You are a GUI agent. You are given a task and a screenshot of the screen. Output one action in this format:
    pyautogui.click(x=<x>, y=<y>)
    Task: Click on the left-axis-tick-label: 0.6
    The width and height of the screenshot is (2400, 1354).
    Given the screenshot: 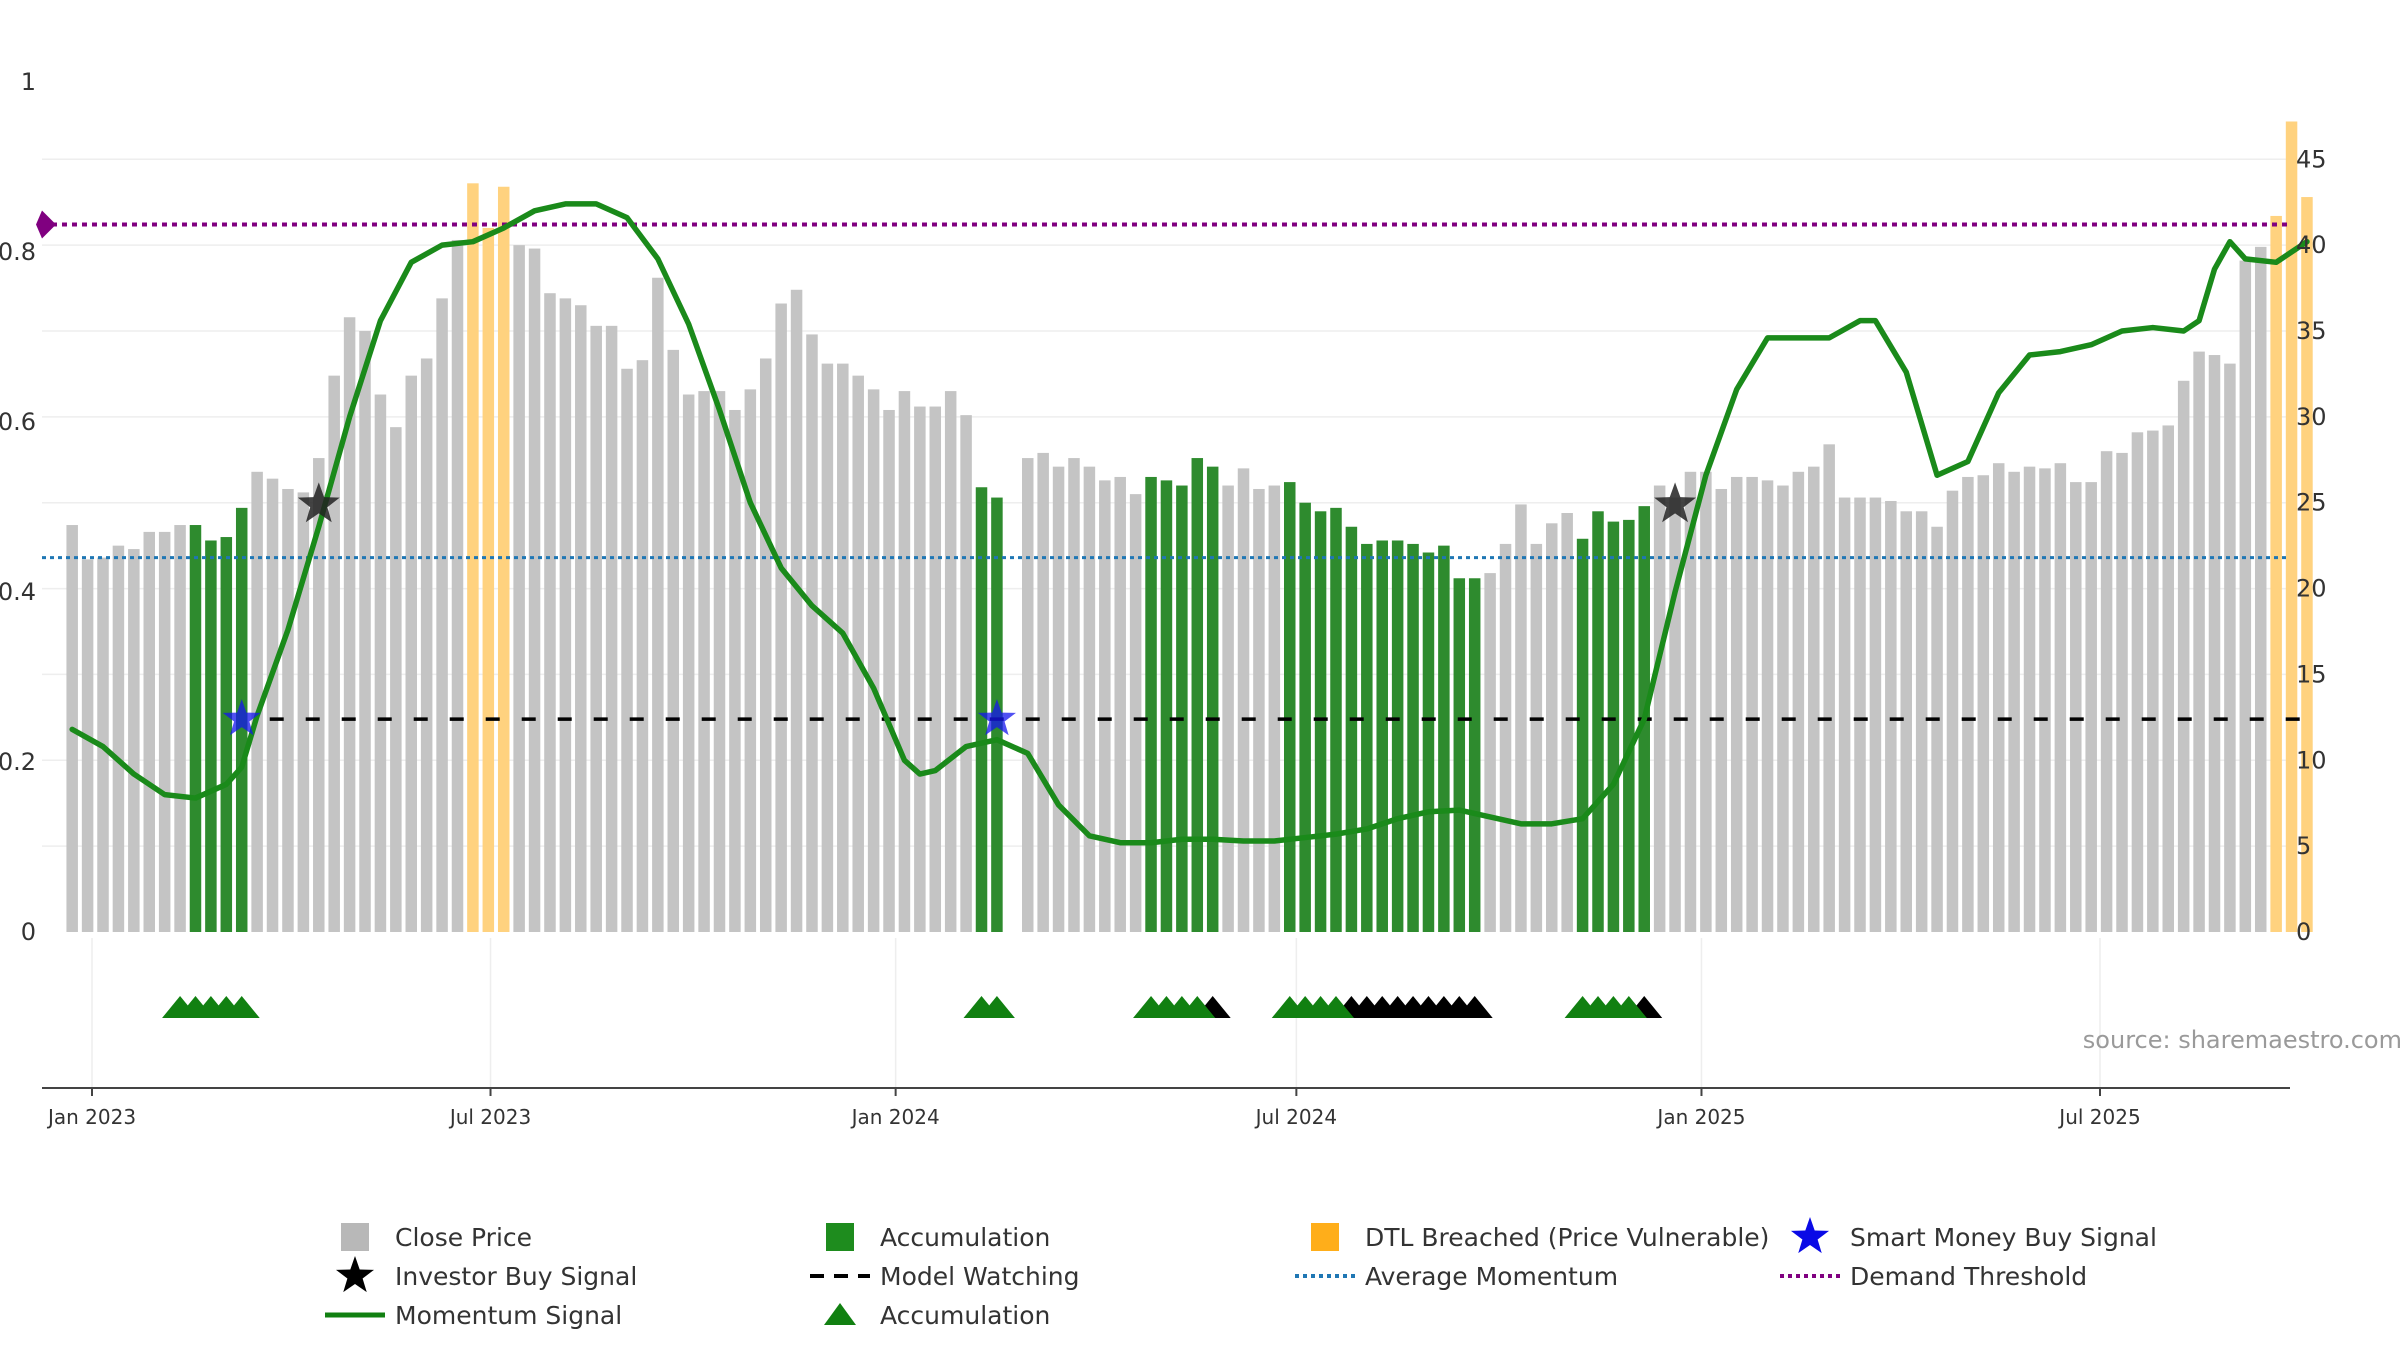 What is the action you would take?
    pyautogui.click(x=18, y=422)
    